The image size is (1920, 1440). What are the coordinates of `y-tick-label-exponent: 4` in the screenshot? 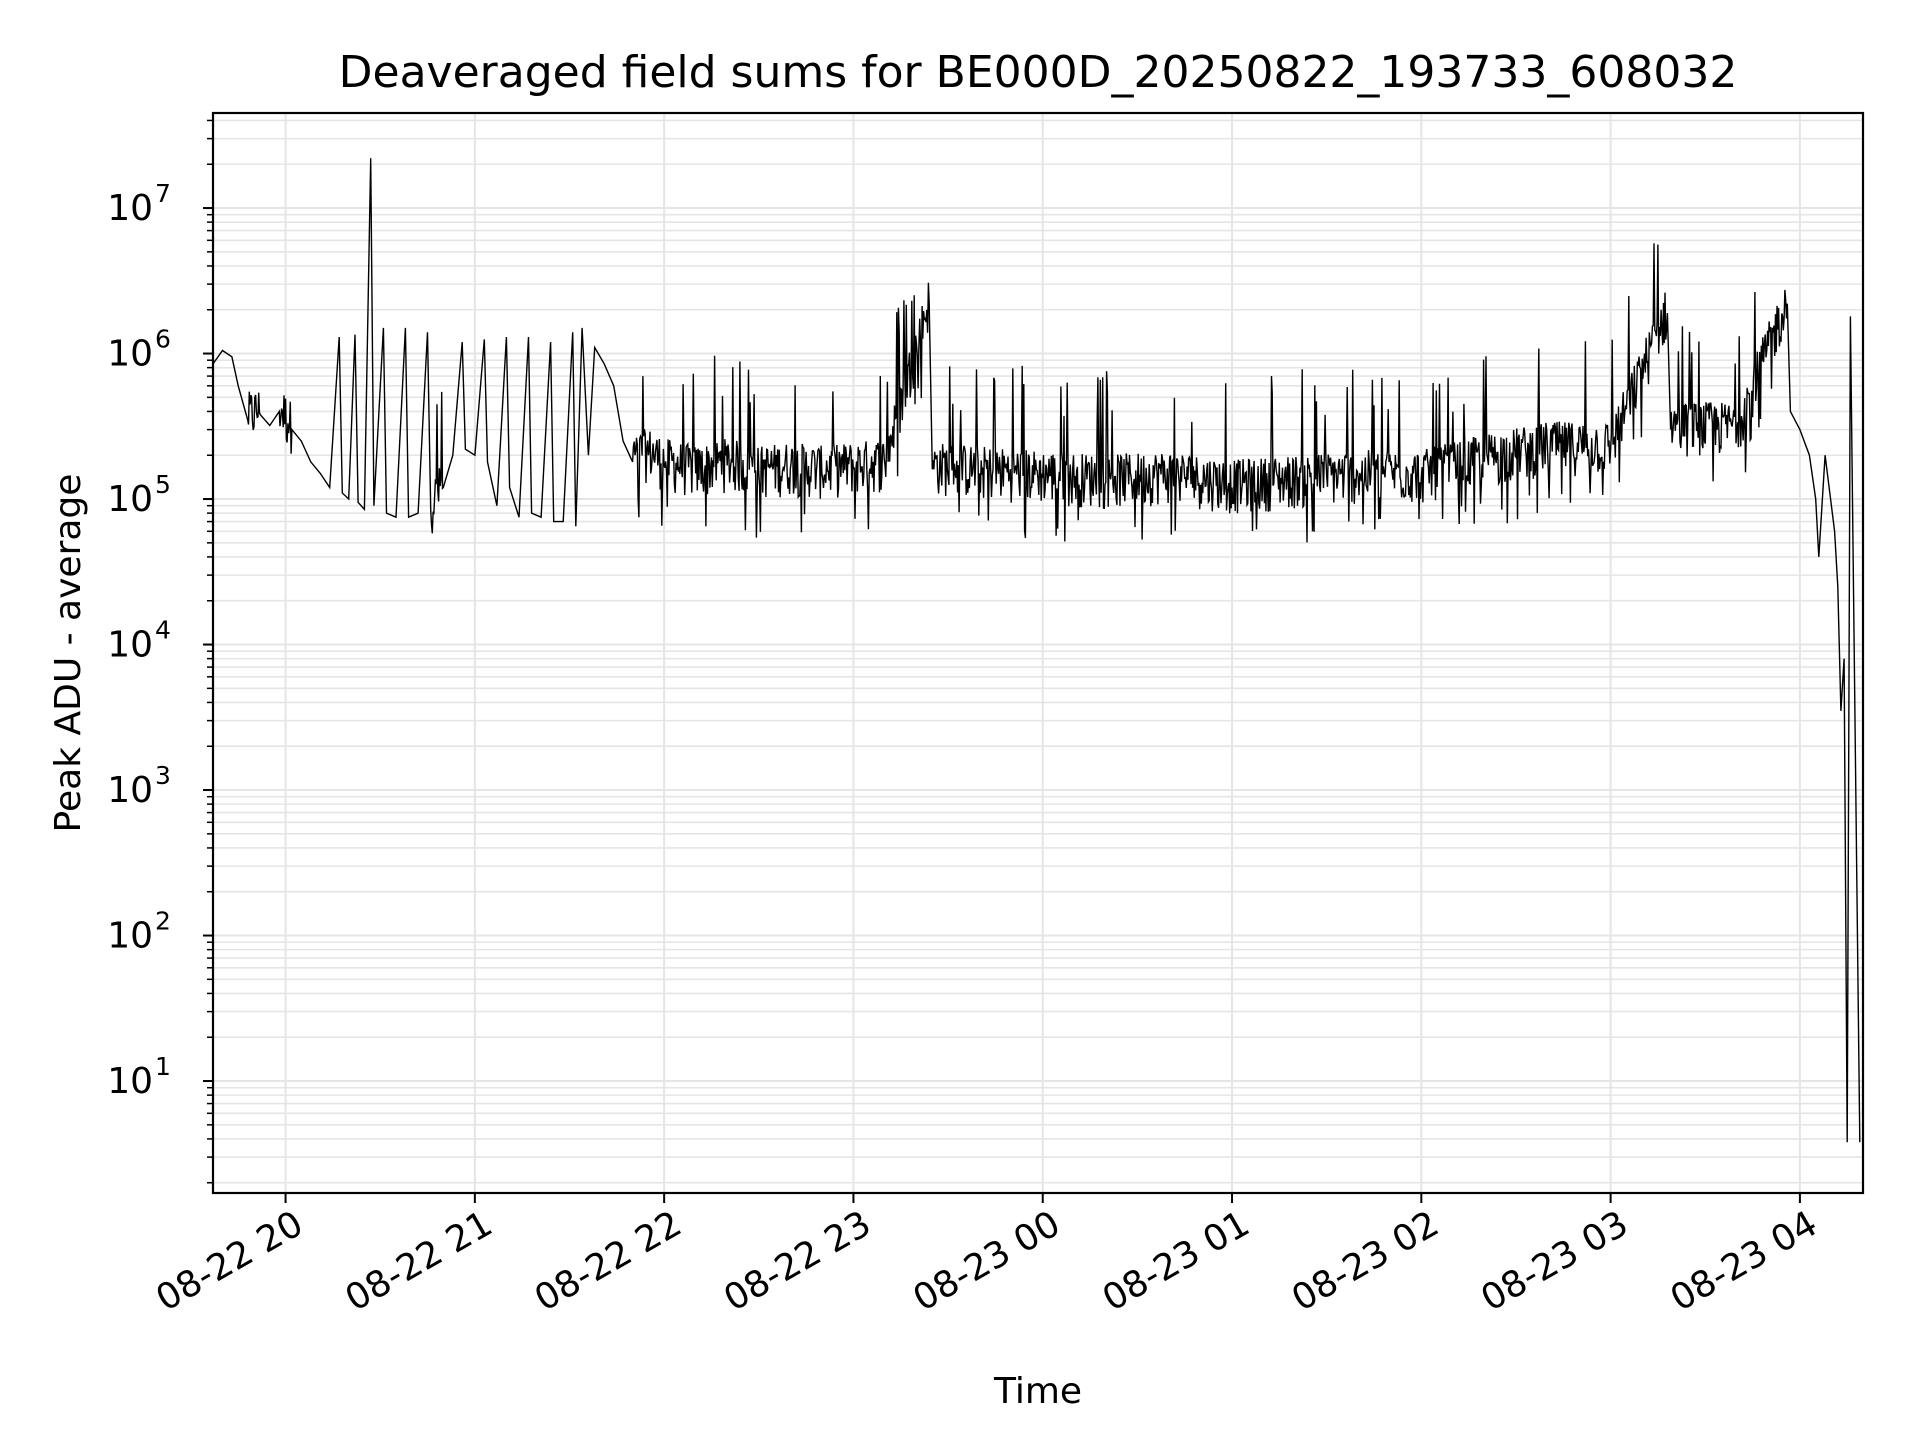 It's located at (163, 630).